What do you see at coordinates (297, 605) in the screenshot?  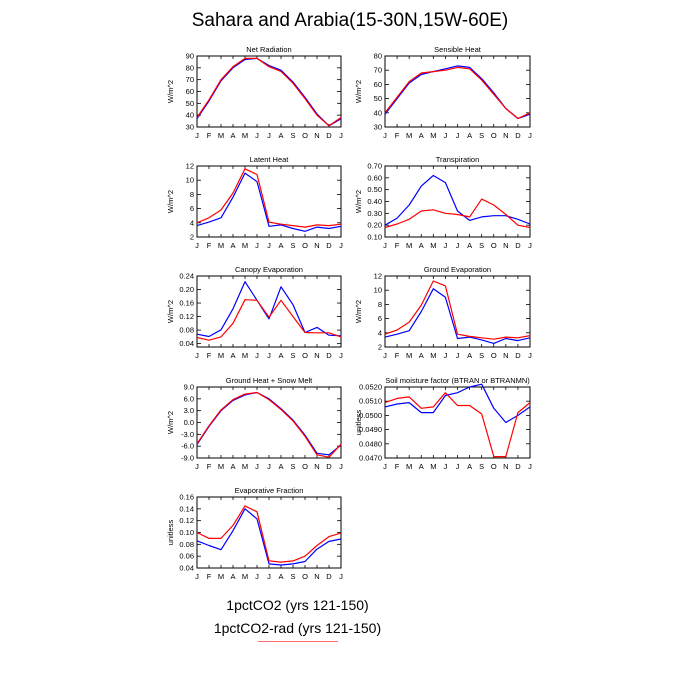 I see `legend-label-1pctco2: 1pctCO2 (yrs 121-150)` at bounding box center [297, 605].